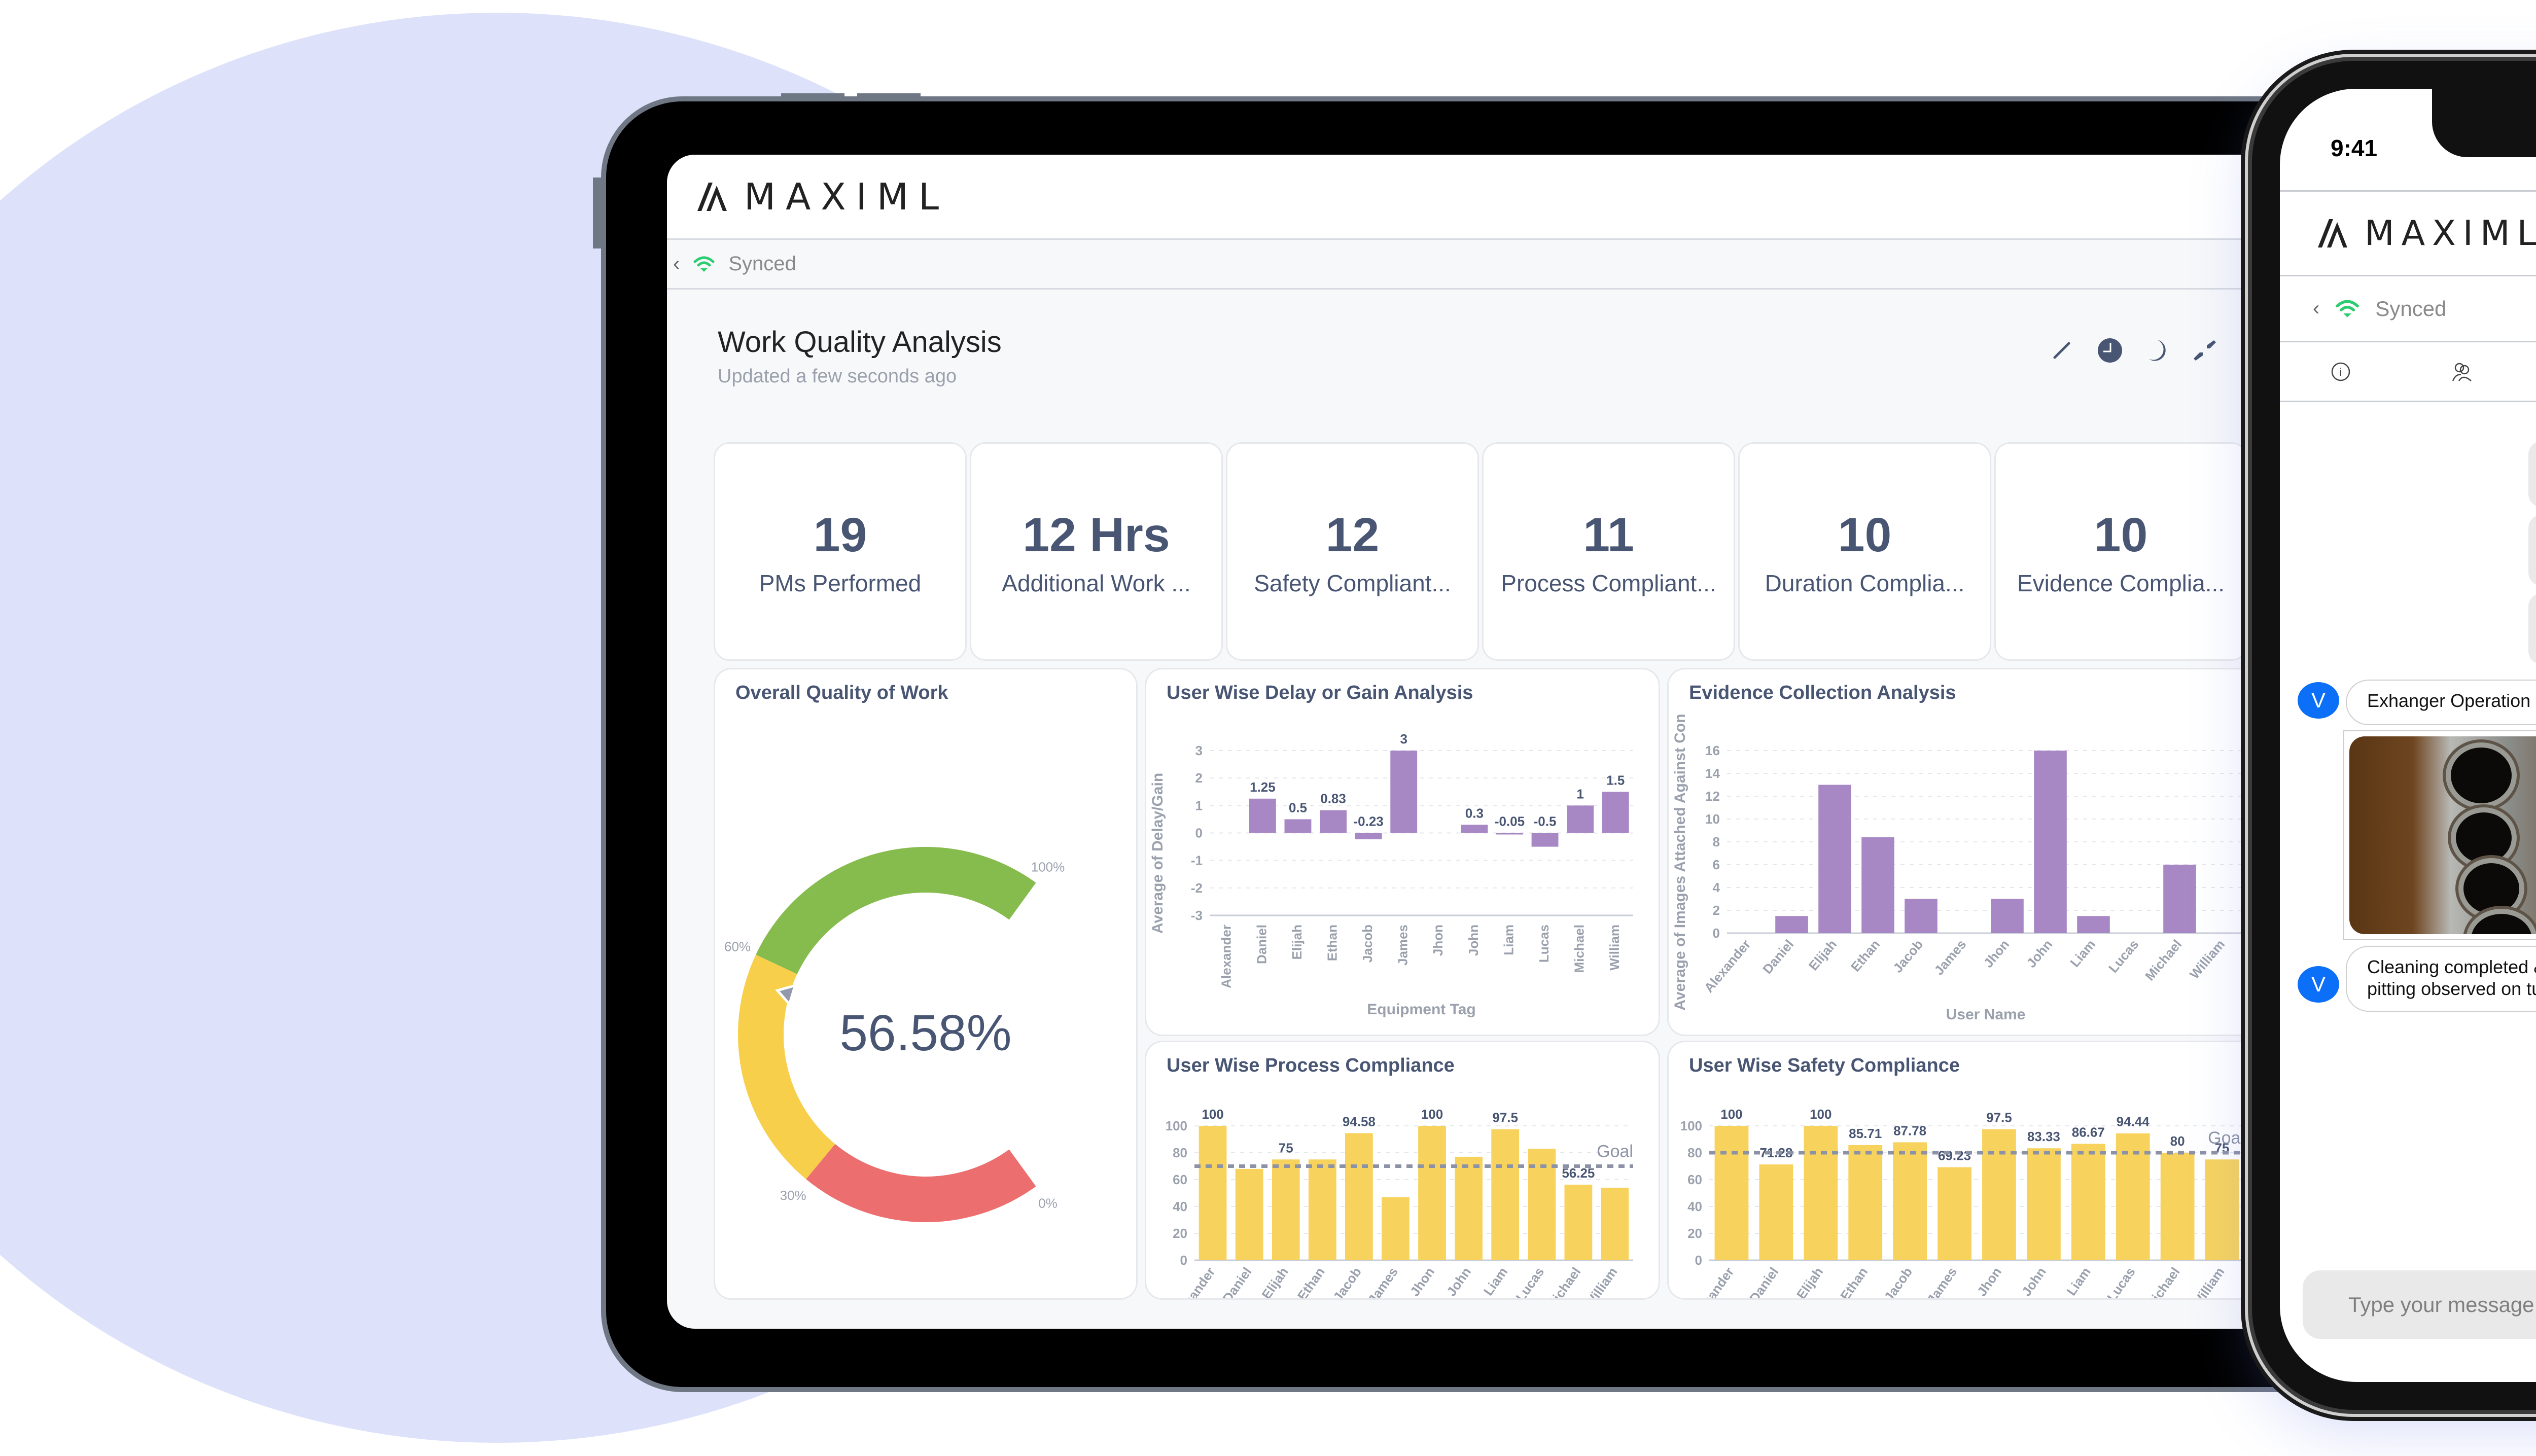 The height and width of the screenshot is (1456, 2536). I want to click on svg-text: 2, so click(1716, 910).